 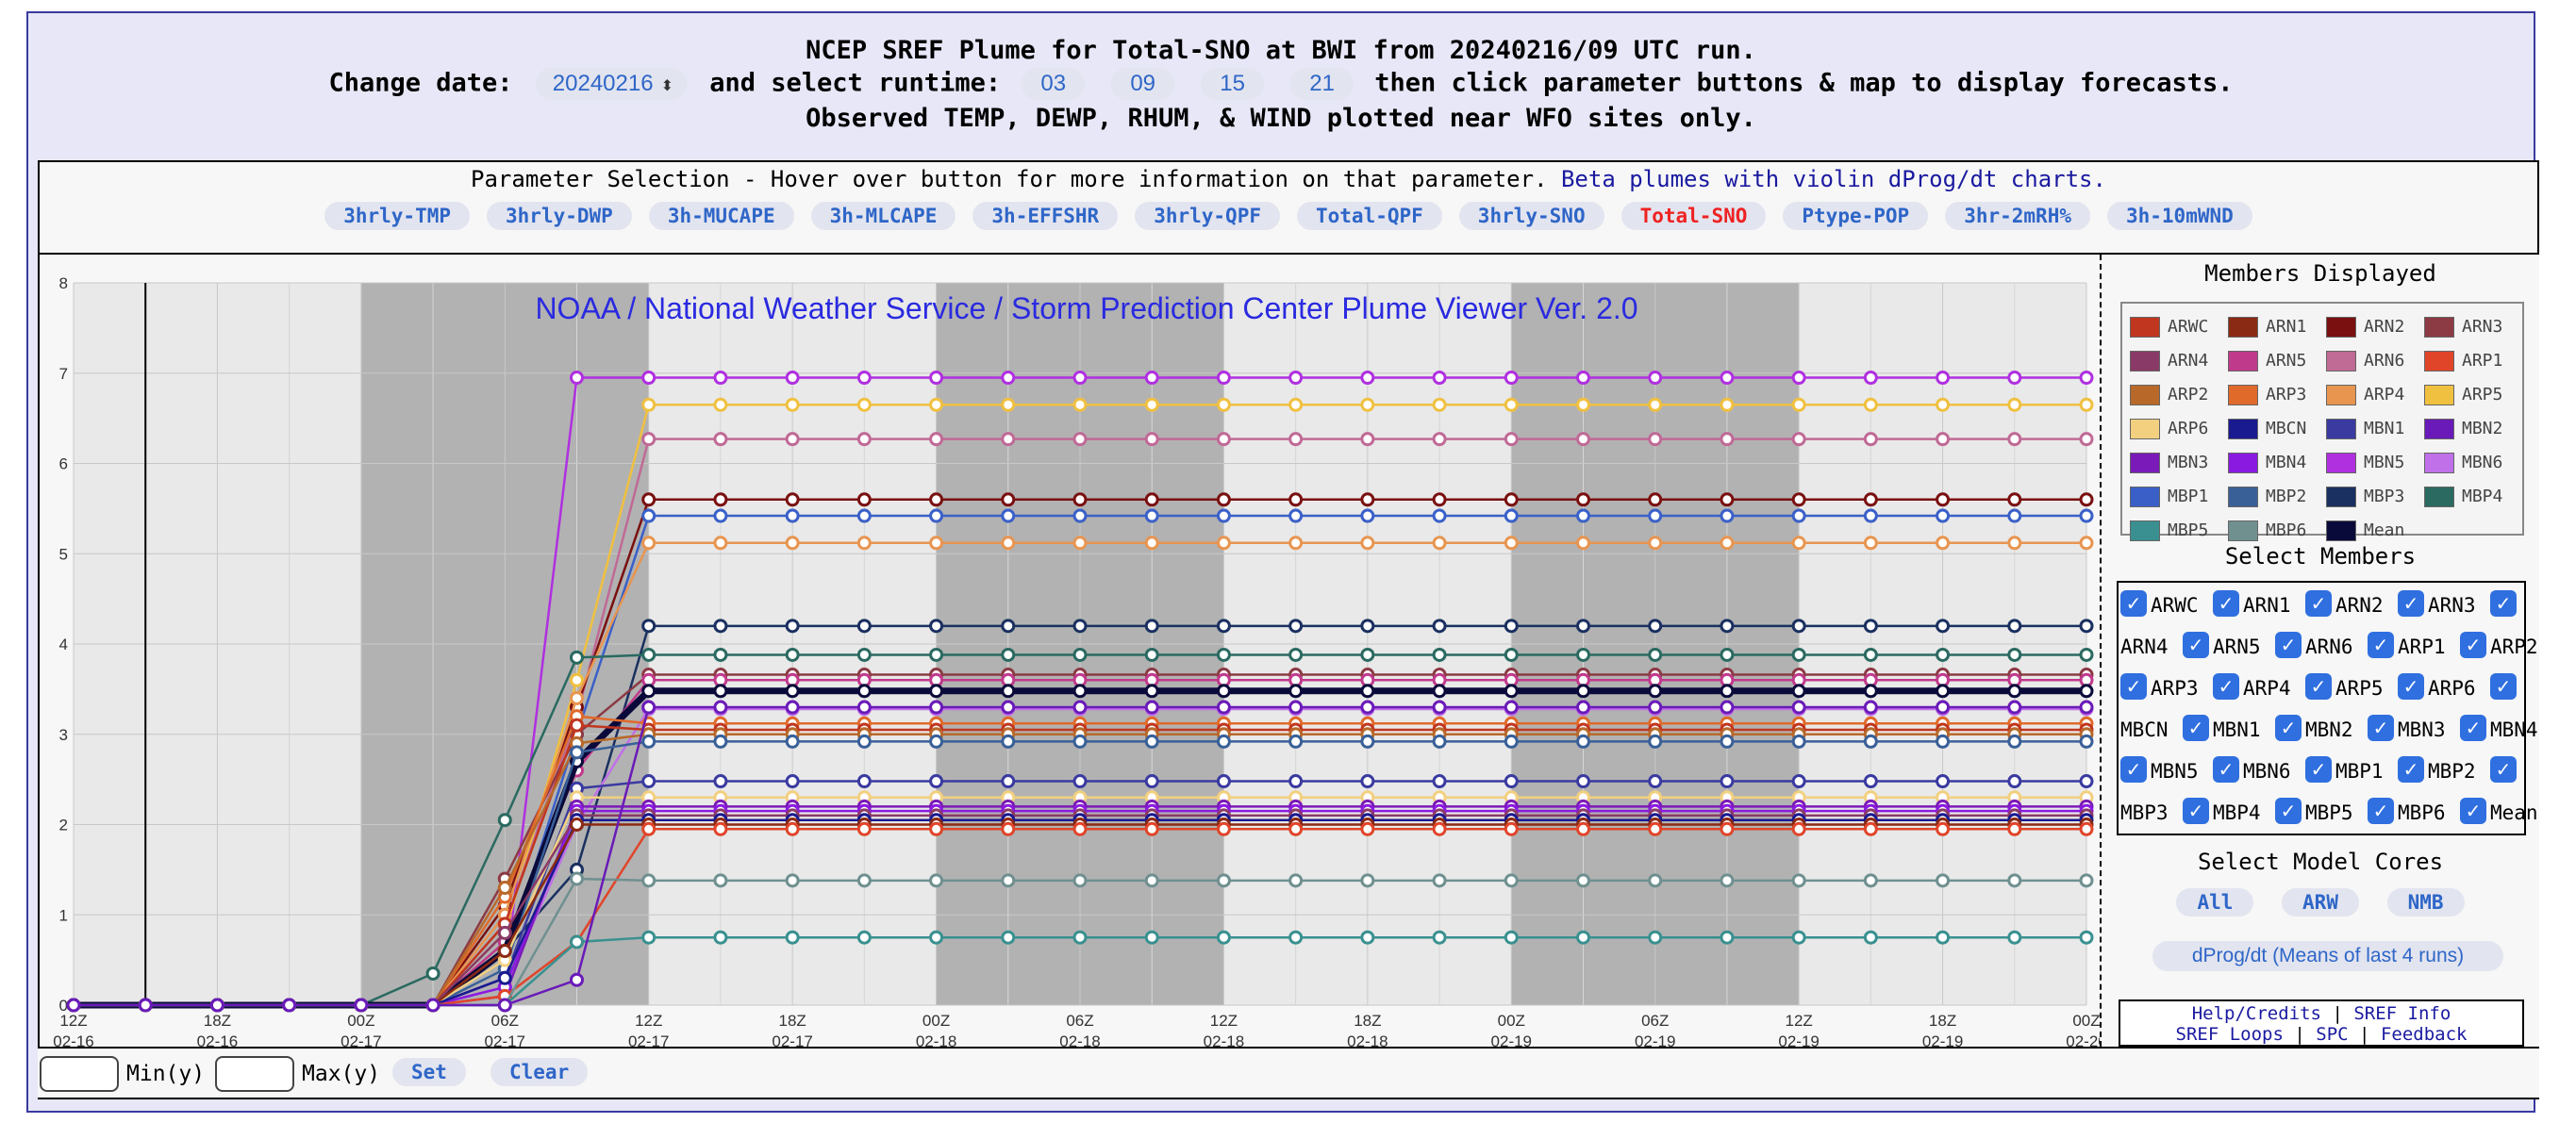 What do you see at coordinates (2332, 1034) in the screenshot?
I see `spc-link: SPC` at bounding box center [2332, 1034].